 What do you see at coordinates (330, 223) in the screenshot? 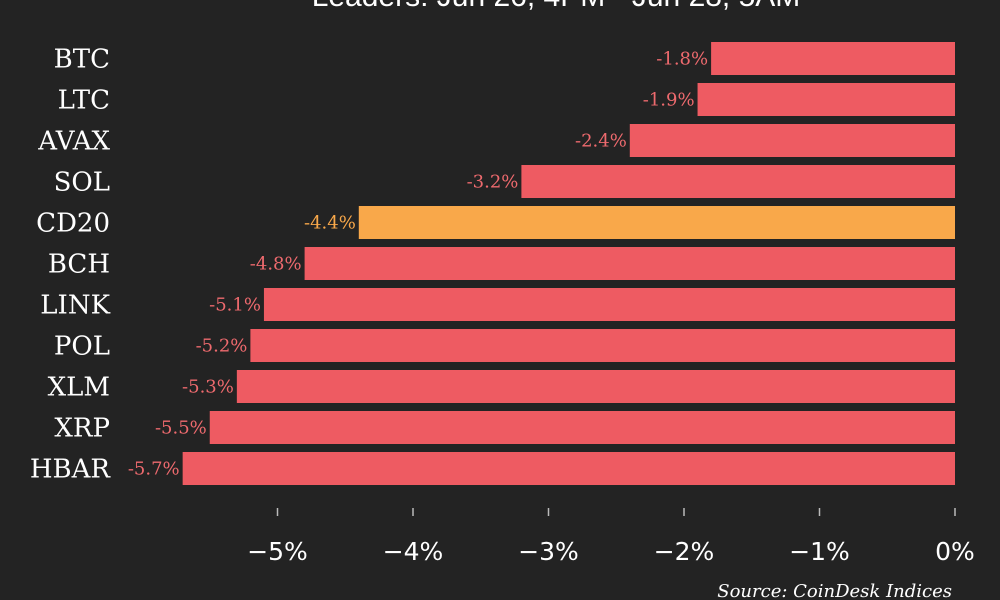
I see `value-label-cd20: -4.4%` at bounding box center [330, 223].